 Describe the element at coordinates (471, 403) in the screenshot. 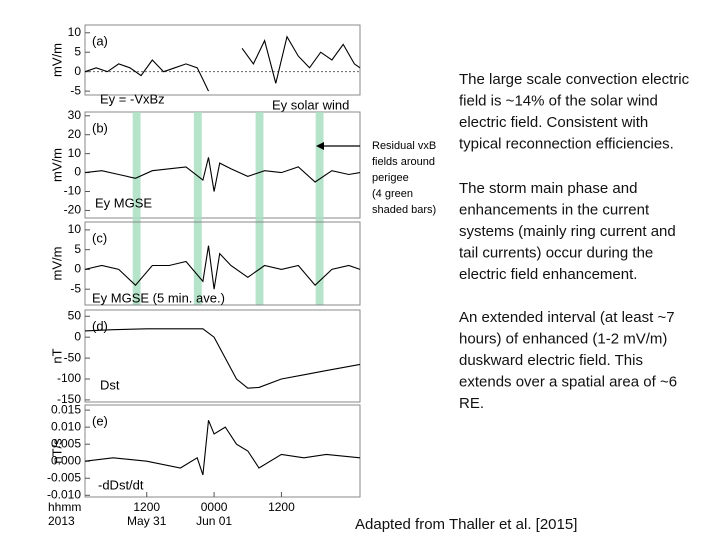

I see `paragraph-line: RE.` at that location.